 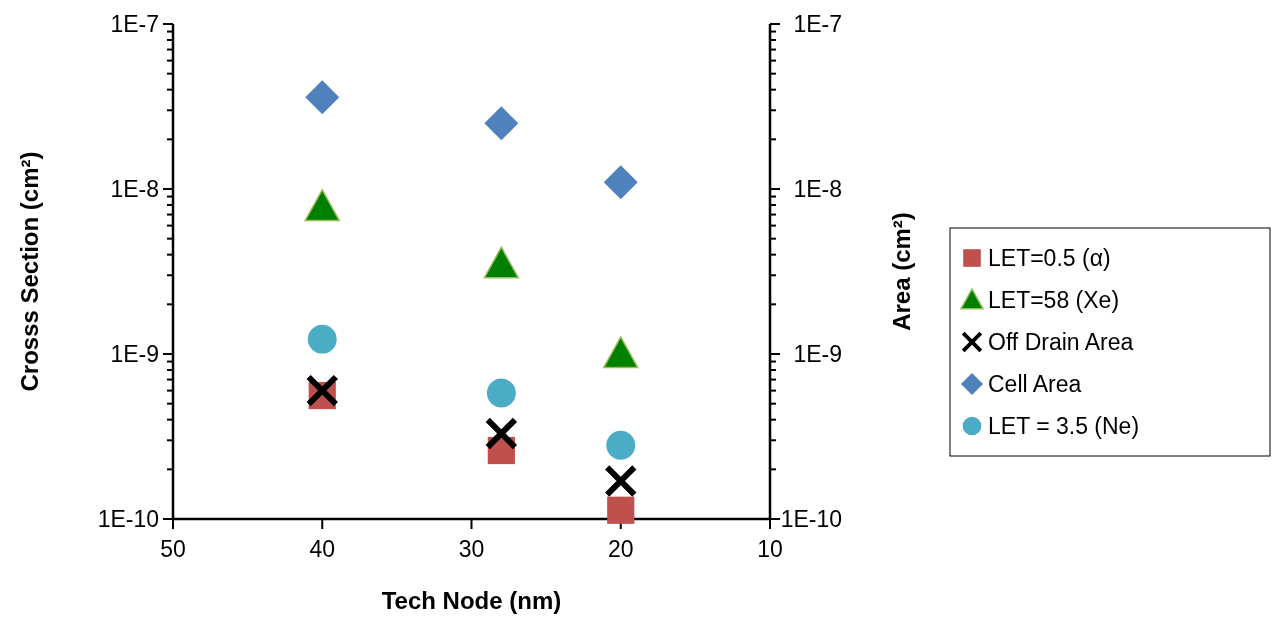 What do you see at coordinates (1064, 426) in the screenshot?
I see `legend-label: LET = 3.5 (Ne)` at bounding box center [1064, 426].